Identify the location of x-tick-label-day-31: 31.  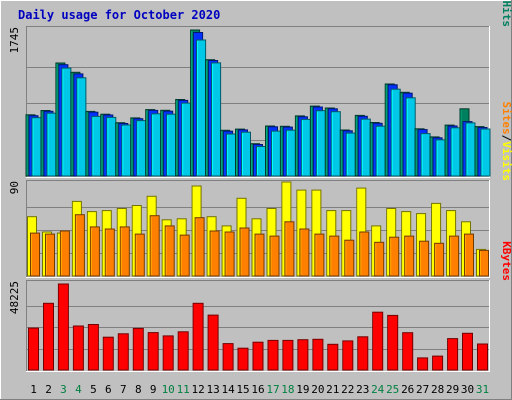
(482, 389).